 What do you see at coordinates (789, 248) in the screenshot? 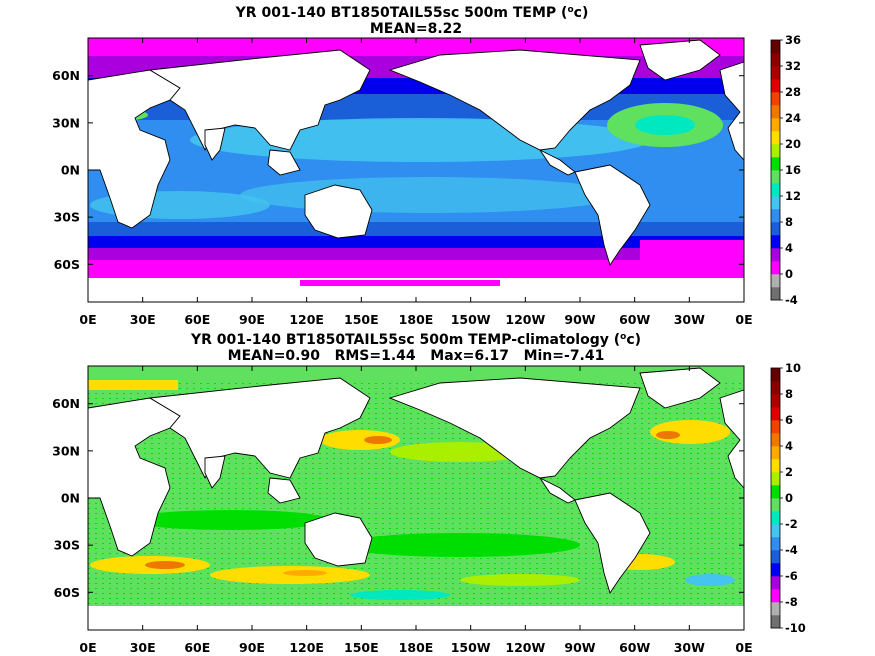
I see `colorbar-label: 4` at bounding box center [789, 248].